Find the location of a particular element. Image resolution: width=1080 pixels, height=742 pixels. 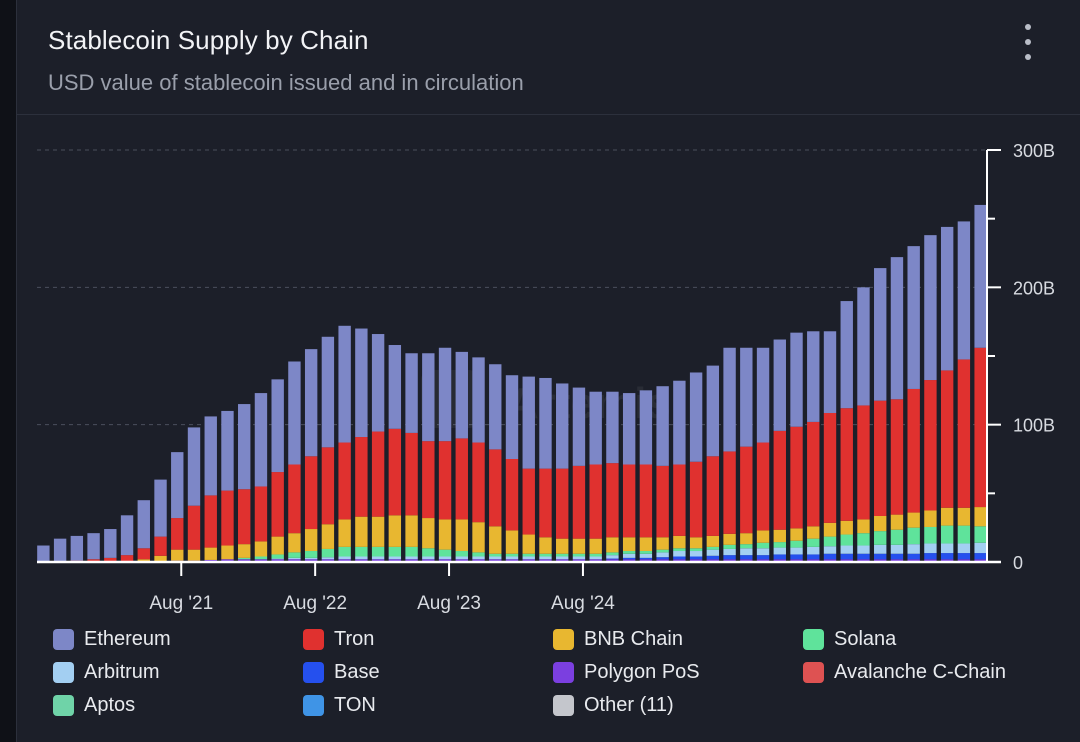

x-tick-label: Aug '24 is located at coordinates (583, 603).